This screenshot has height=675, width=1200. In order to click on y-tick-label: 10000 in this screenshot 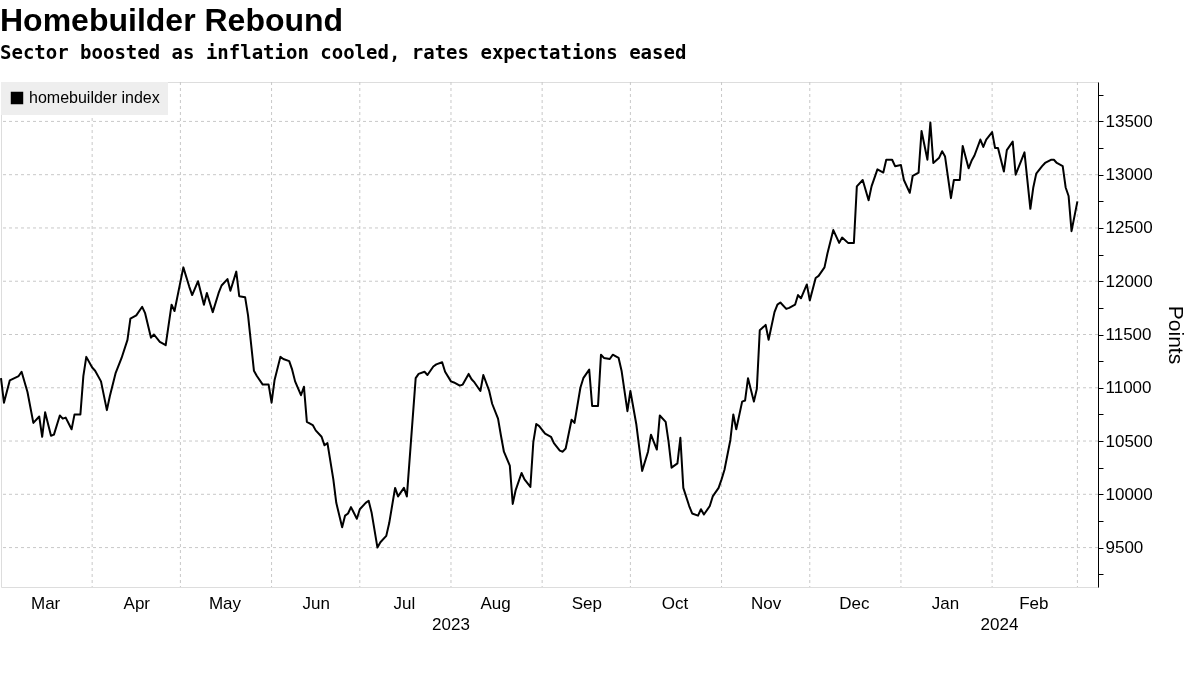, I will do `click(1129, 494)`.